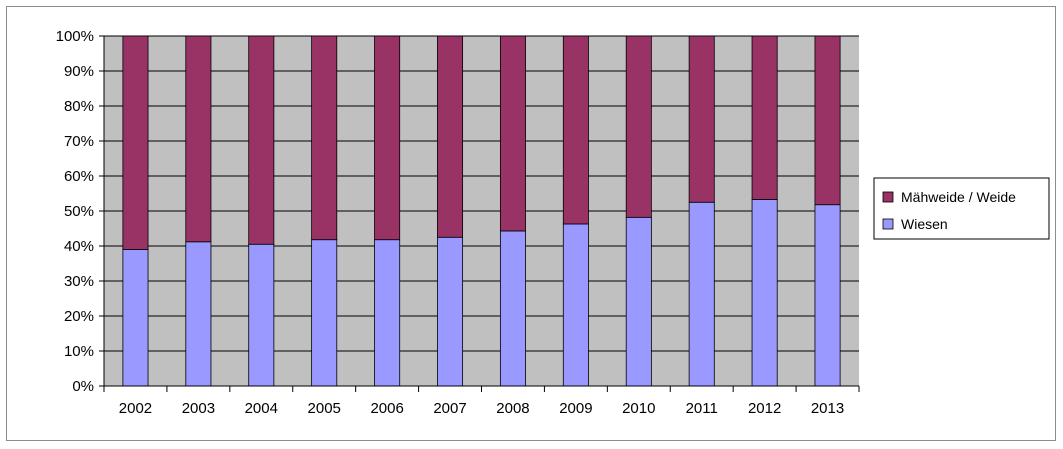 This screenshot has width=1063, height=449. I want to click on x-tick-label: 2009, so click(575, 408).